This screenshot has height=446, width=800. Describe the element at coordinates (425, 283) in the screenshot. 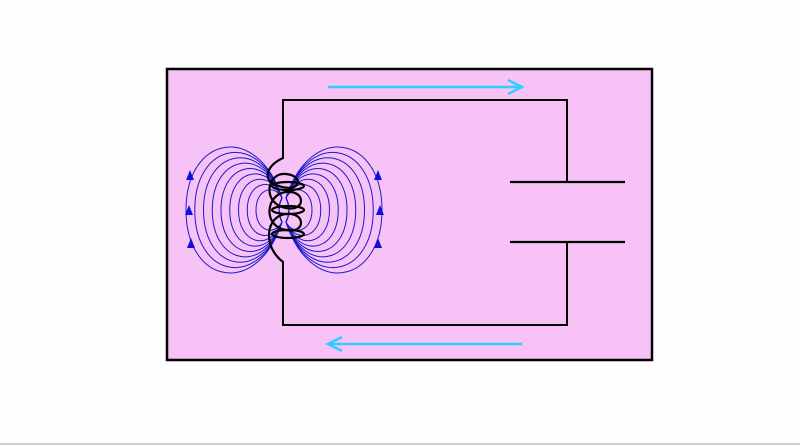

I see `bottom-wire` at that location.